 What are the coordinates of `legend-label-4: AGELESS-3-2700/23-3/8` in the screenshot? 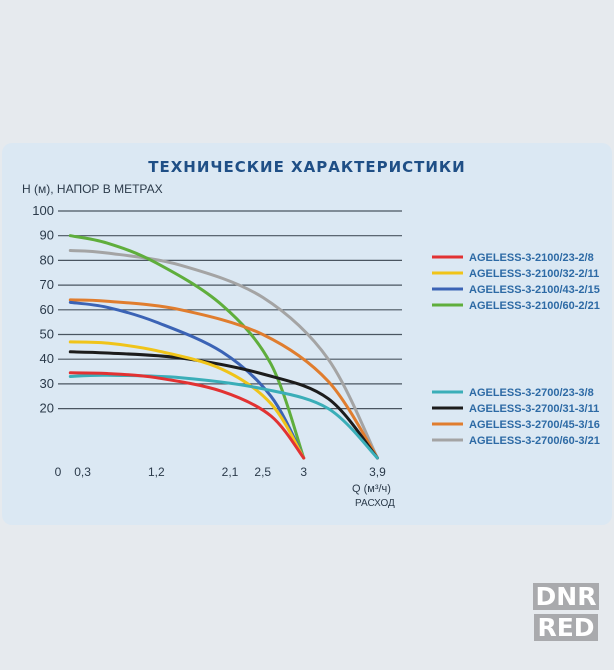 It's located at (531, 393).